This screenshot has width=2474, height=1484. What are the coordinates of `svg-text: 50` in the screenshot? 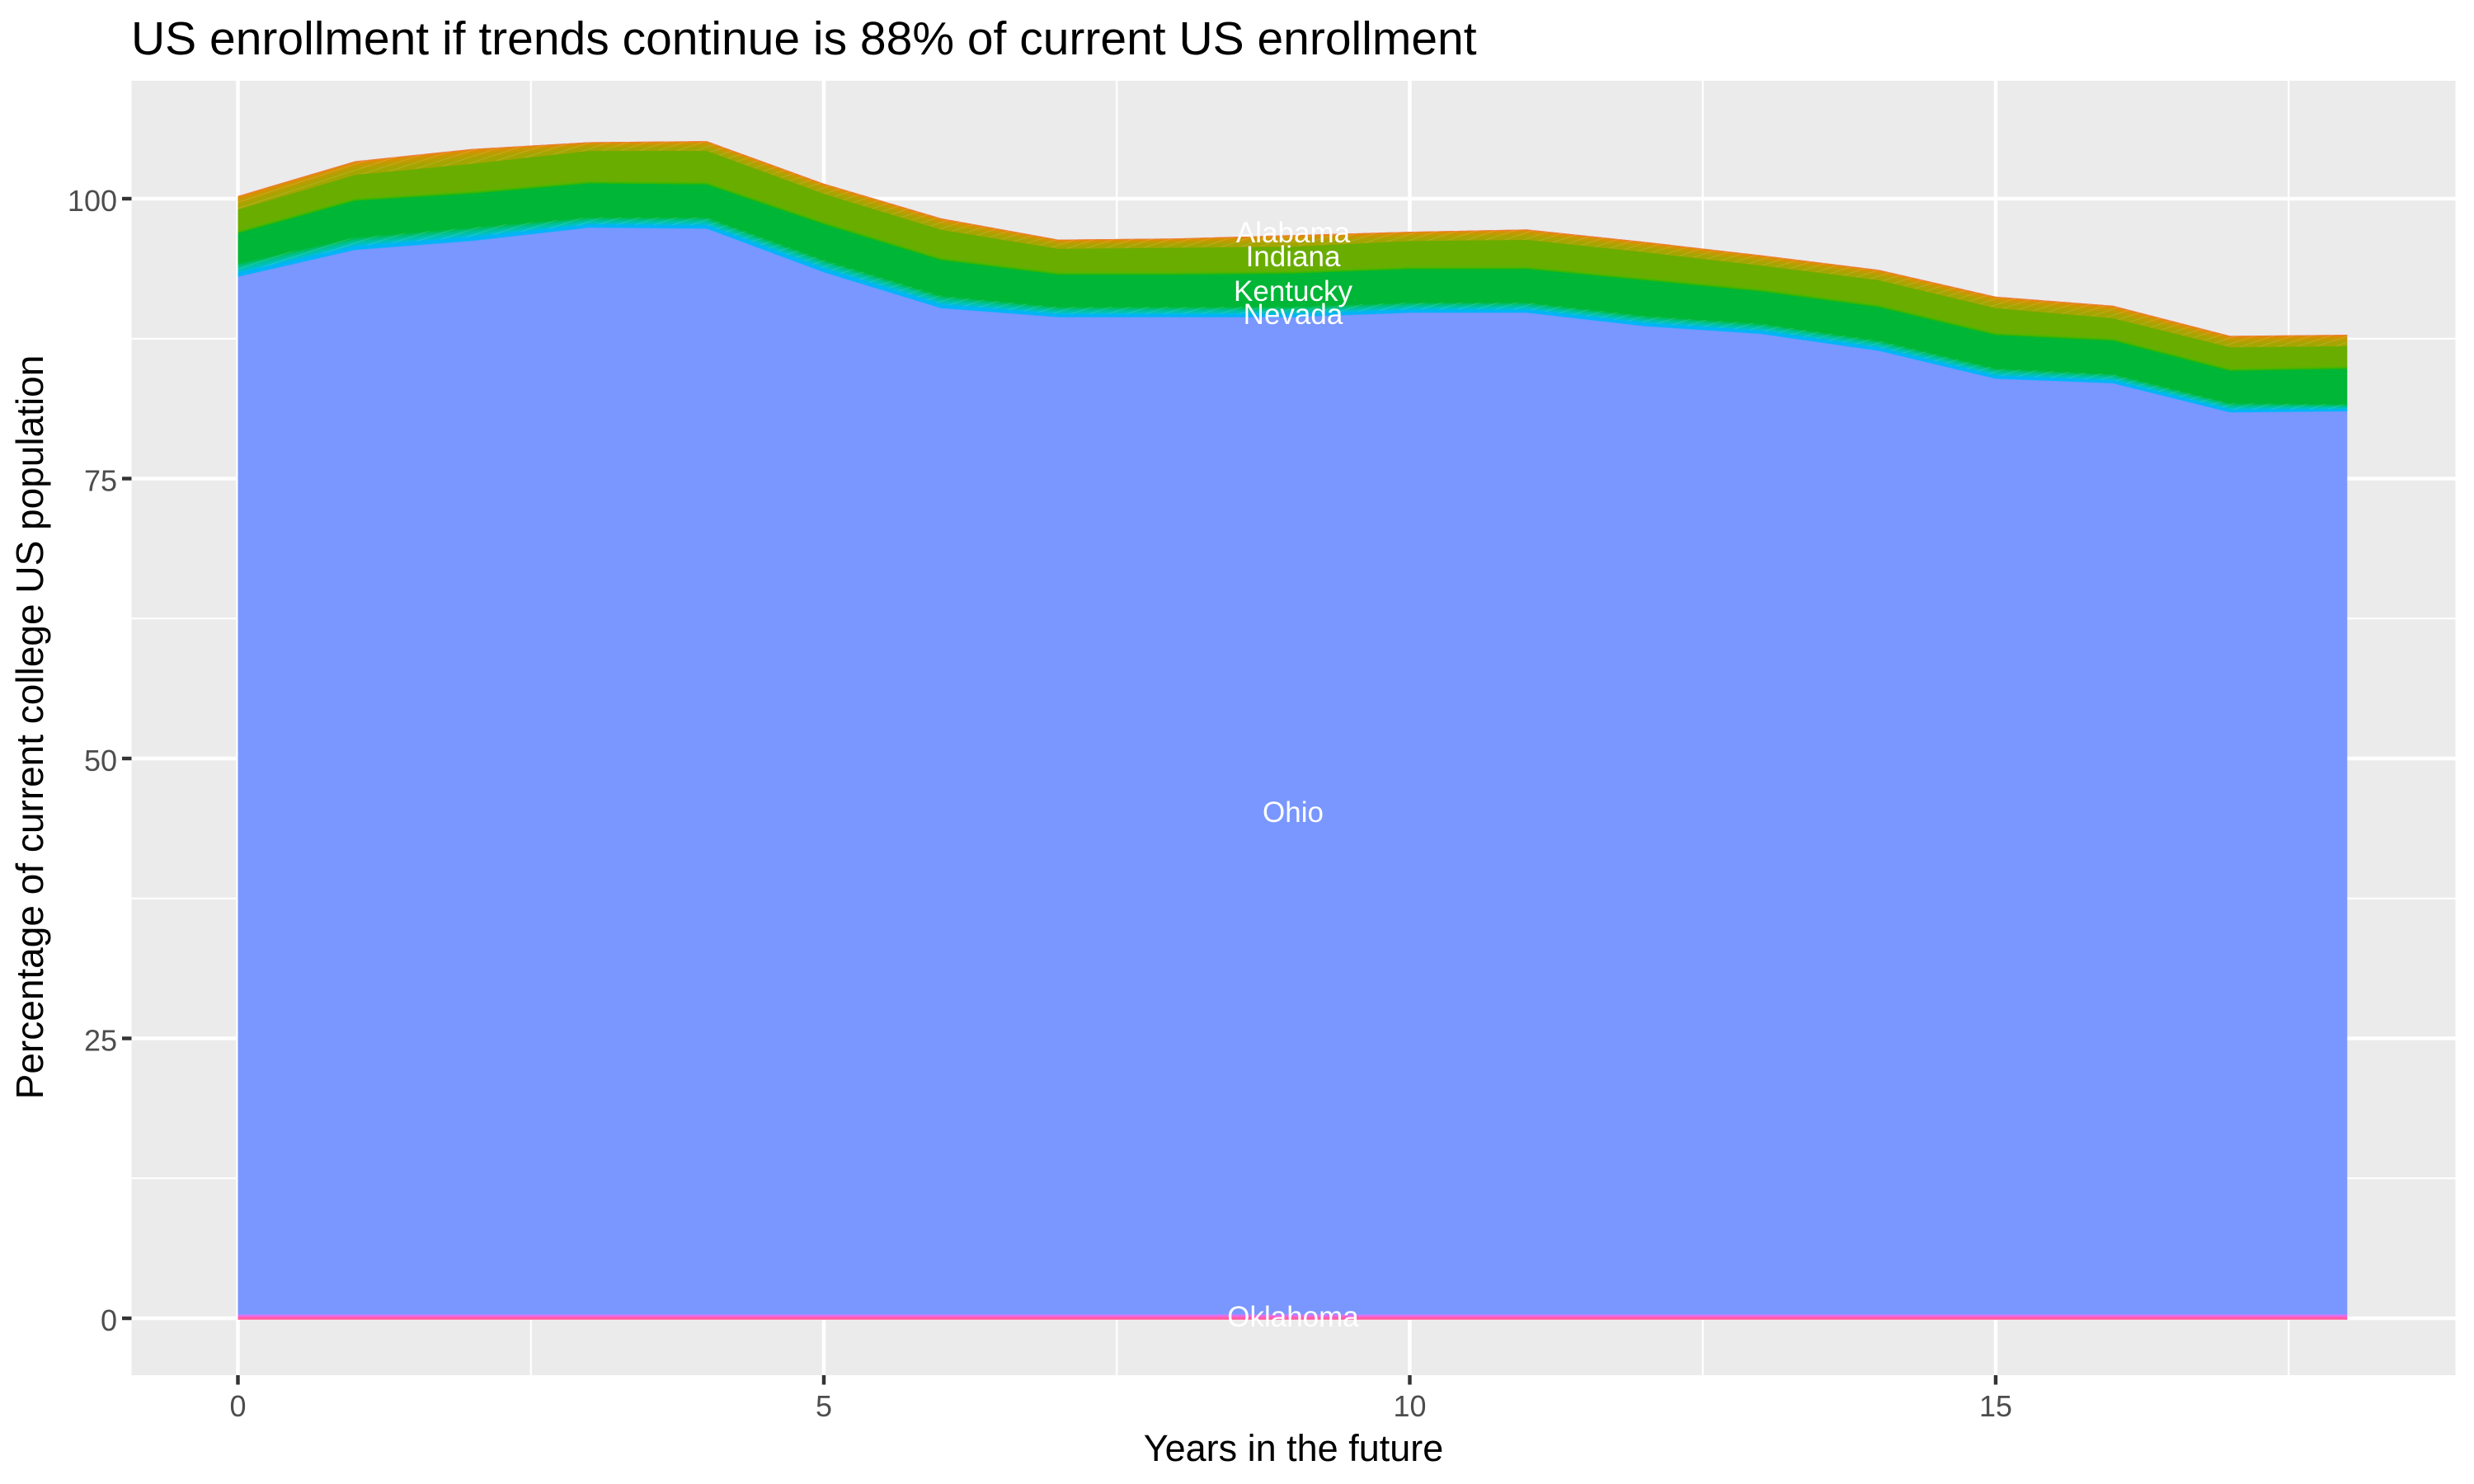 It's located at (100, 760).